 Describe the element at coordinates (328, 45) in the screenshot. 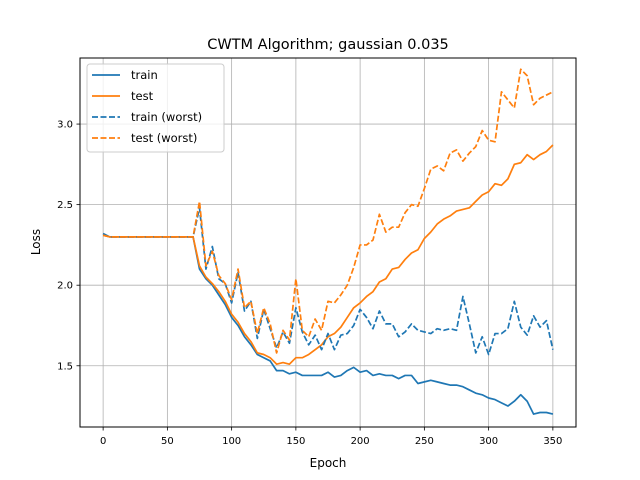

I see `chart-title: CWTM Algorithm; gaussian 0.035` at that location.